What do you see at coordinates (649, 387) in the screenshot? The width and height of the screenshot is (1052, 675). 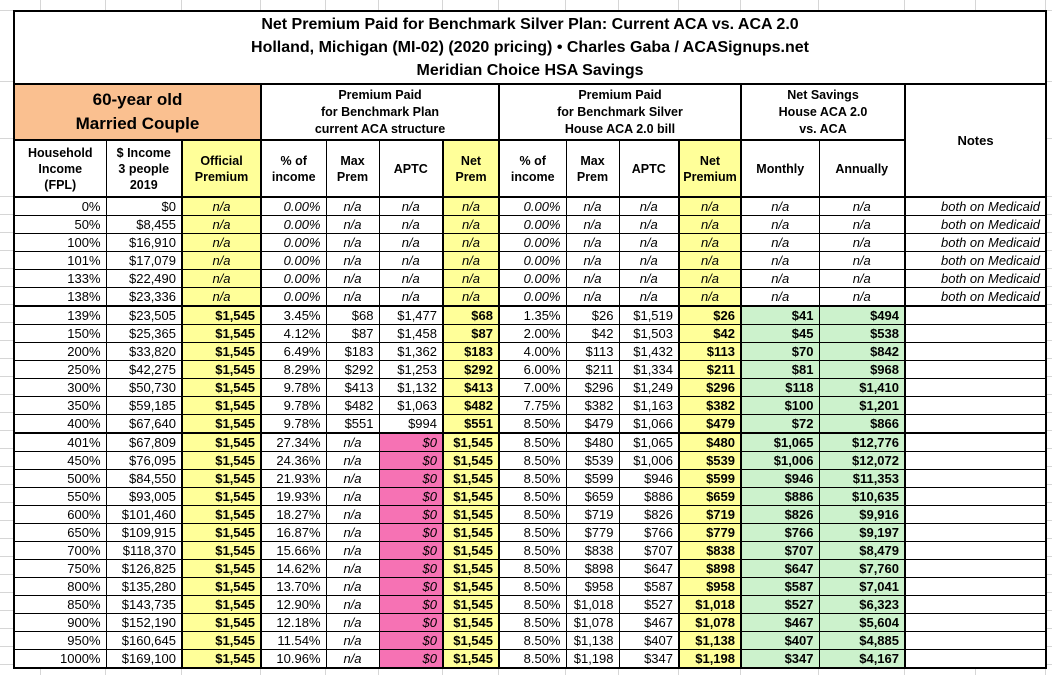 I see `cell-aca2-aptc: $1,249` at bounding box center [649, 387].